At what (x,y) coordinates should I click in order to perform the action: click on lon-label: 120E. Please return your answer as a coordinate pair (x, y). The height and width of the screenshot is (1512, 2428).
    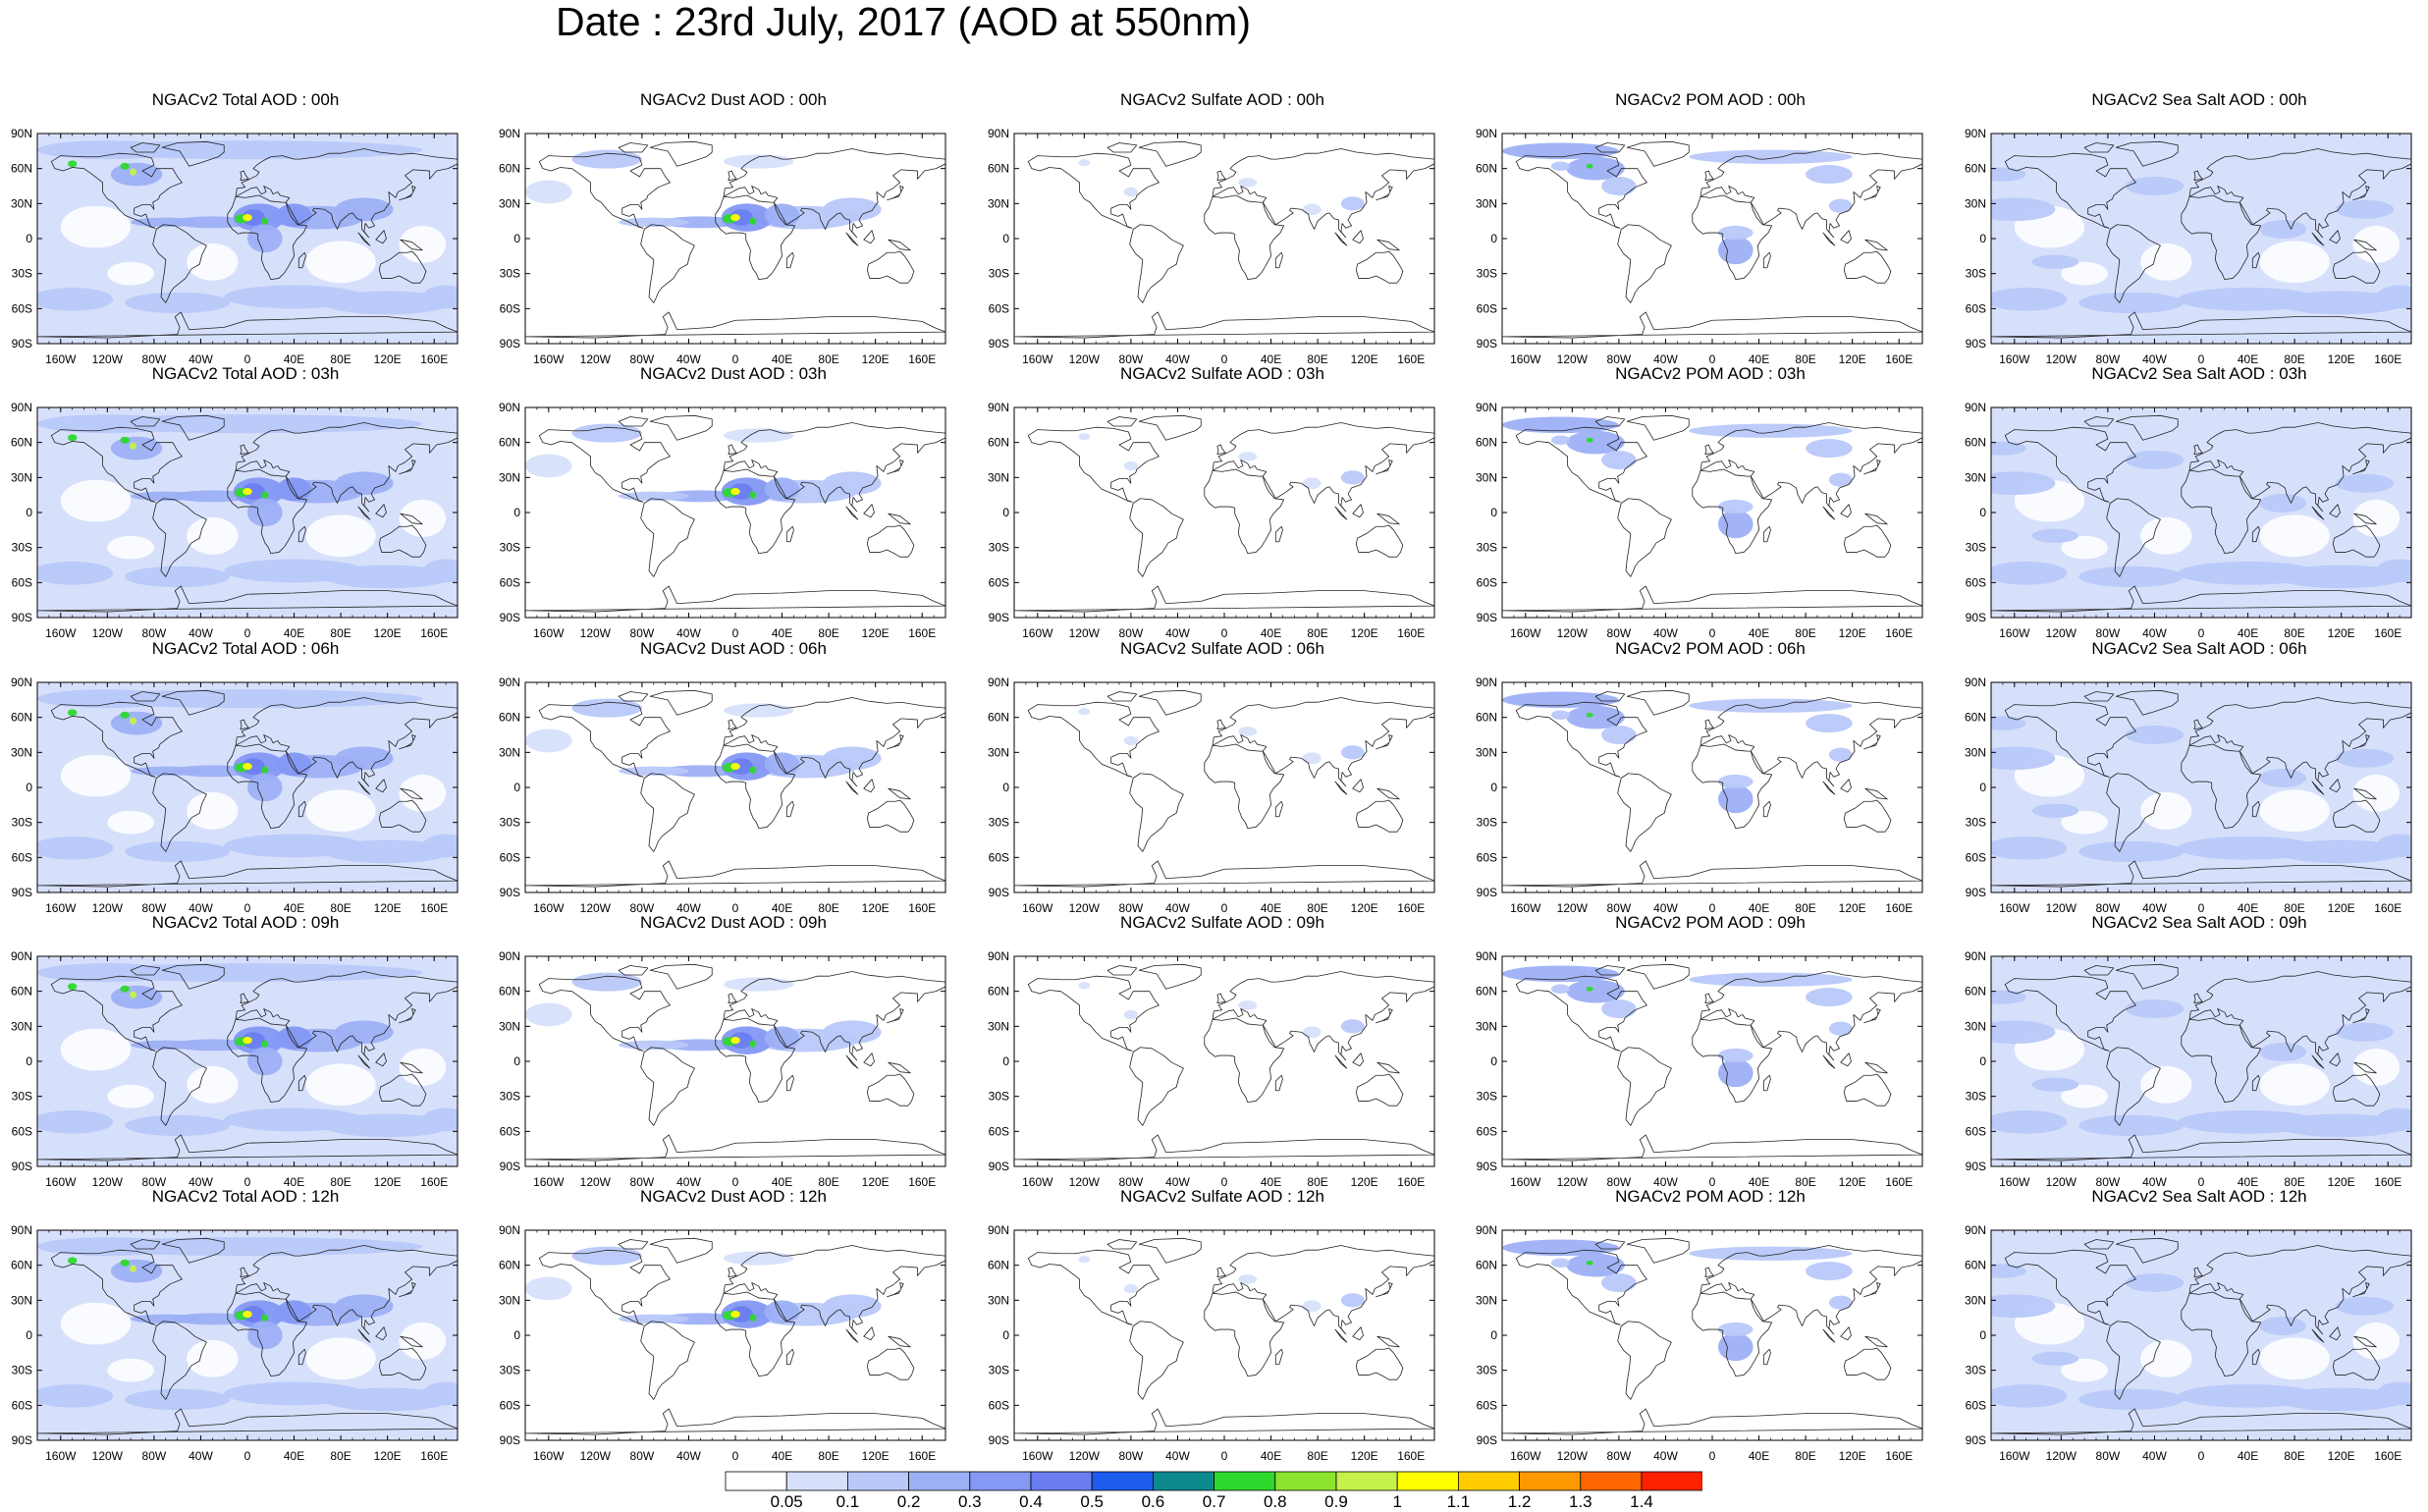
    Looking at the image, I should click on (1364, 1182).